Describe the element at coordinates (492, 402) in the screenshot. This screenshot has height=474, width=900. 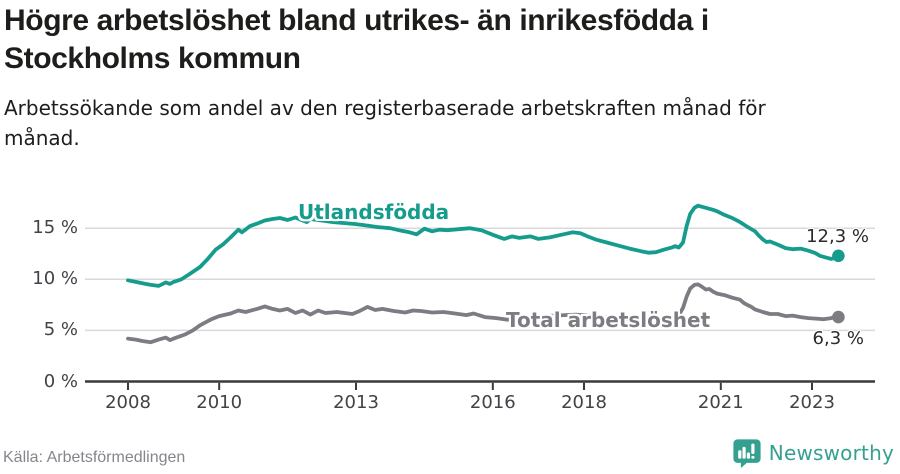
I see `x-tick-label: 2016` at that location.